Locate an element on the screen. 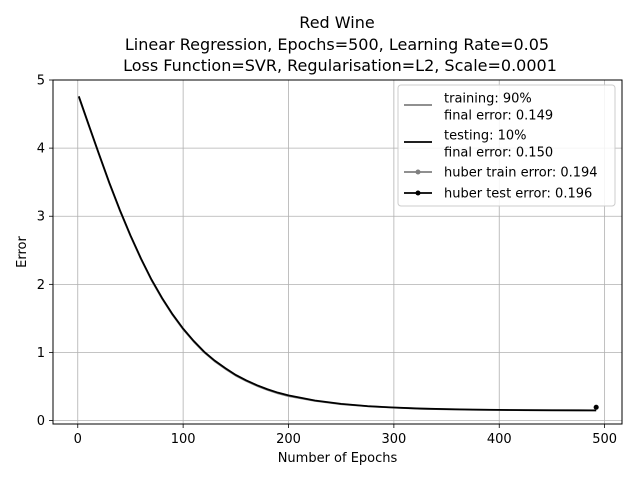  legend-entry-3: huber test error: 0.196 is located at coordinates (498, 194).